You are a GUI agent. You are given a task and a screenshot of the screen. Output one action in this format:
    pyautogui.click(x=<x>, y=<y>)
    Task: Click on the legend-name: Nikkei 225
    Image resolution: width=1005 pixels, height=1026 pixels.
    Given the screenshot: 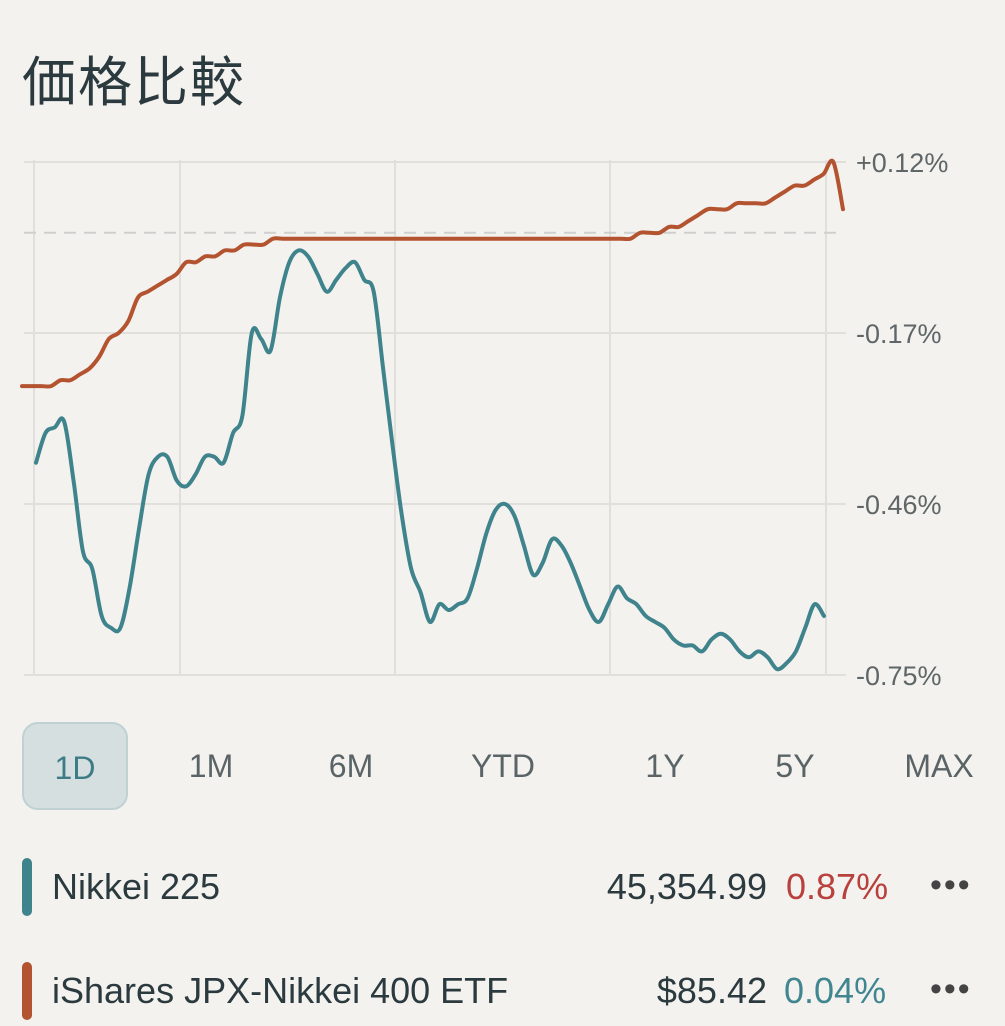 What is the action you would take?
    pyautogui.click(x=136, y=886)
    